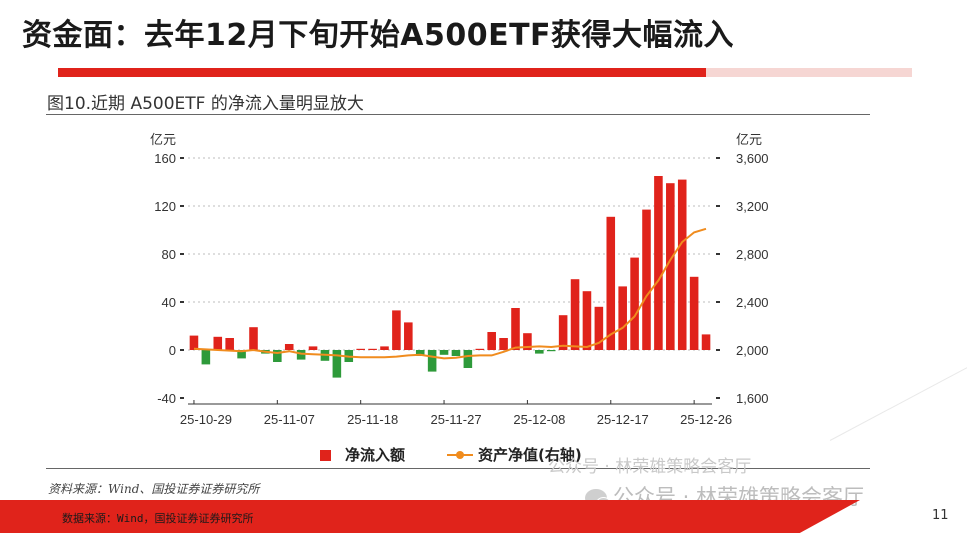 The height and width of the screenshot is (533, 967). What do you see at coordinates (706, 419) in the screenshot?
I see `x-tick-label: 25-12-26` at bounding box center [706, 419].